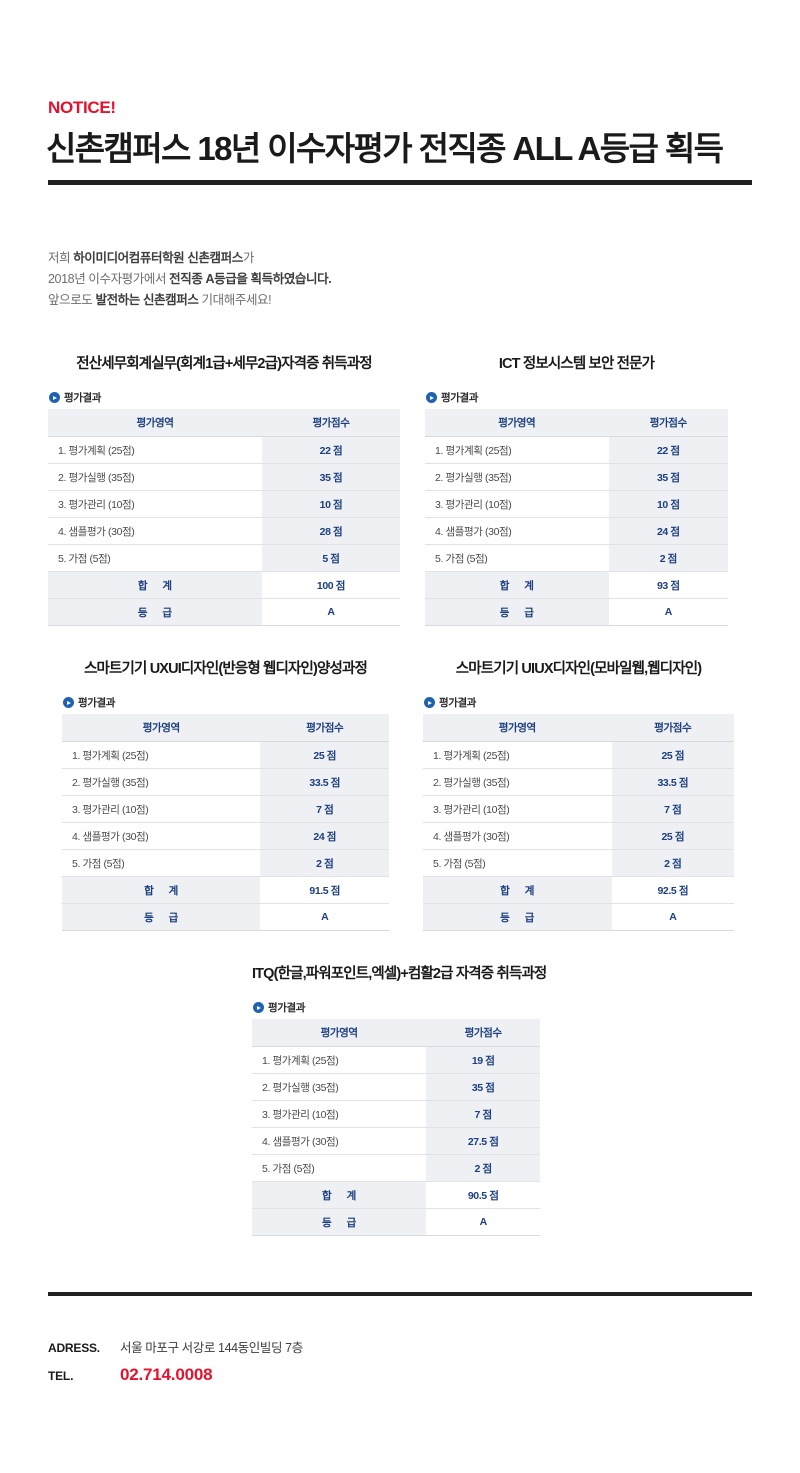  What do you see at coordinates (578, 669) in the screenshot?
I see `course-title: 스마트기기 UIUX디자인(모바일웹,웹디자인)` at bounding box center [578, 669].